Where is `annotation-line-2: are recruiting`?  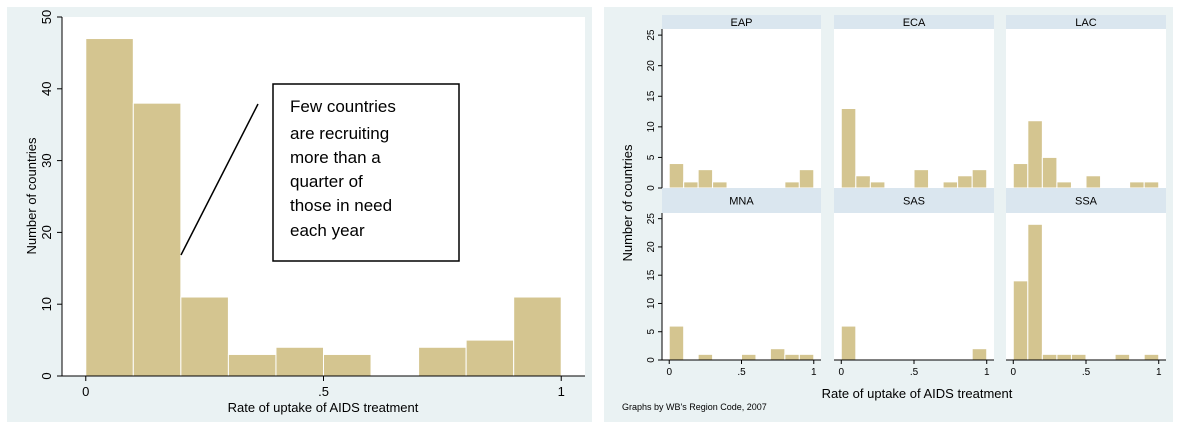 annotation-line-2: are recruiting is located at coordinates (339, 133).